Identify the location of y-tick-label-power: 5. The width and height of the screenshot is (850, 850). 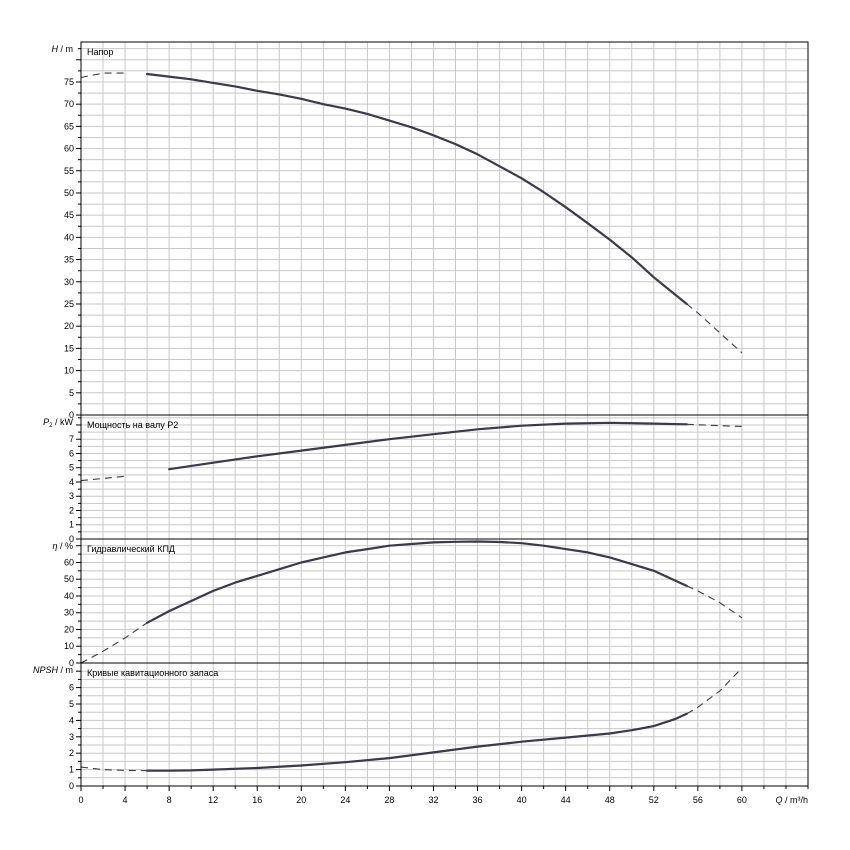
(71, 468).